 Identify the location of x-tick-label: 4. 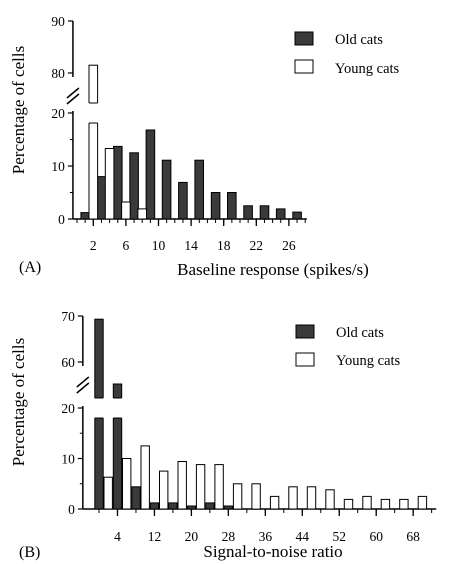
(117, 536).